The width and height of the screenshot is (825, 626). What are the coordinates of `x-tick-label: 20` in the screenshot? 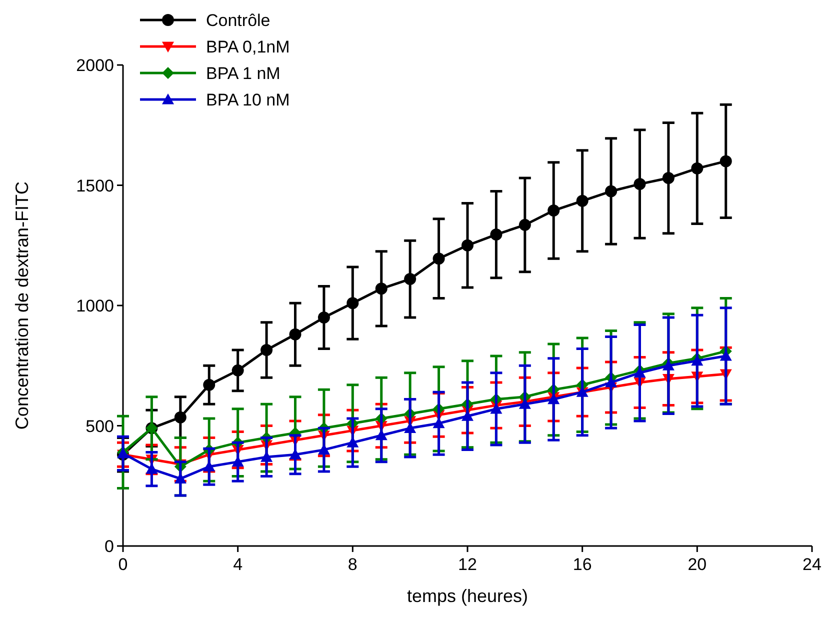 It's located at (697, 564).